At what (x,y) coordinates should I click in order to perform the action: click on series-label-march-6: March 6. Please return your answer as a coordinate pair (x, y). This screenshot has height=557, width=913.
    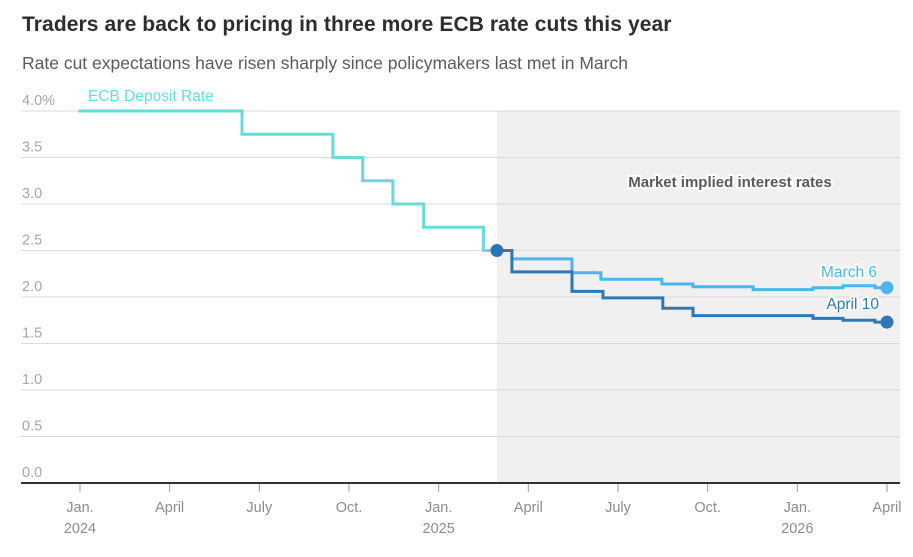
    Looking at the image, I should click on (849, 272).